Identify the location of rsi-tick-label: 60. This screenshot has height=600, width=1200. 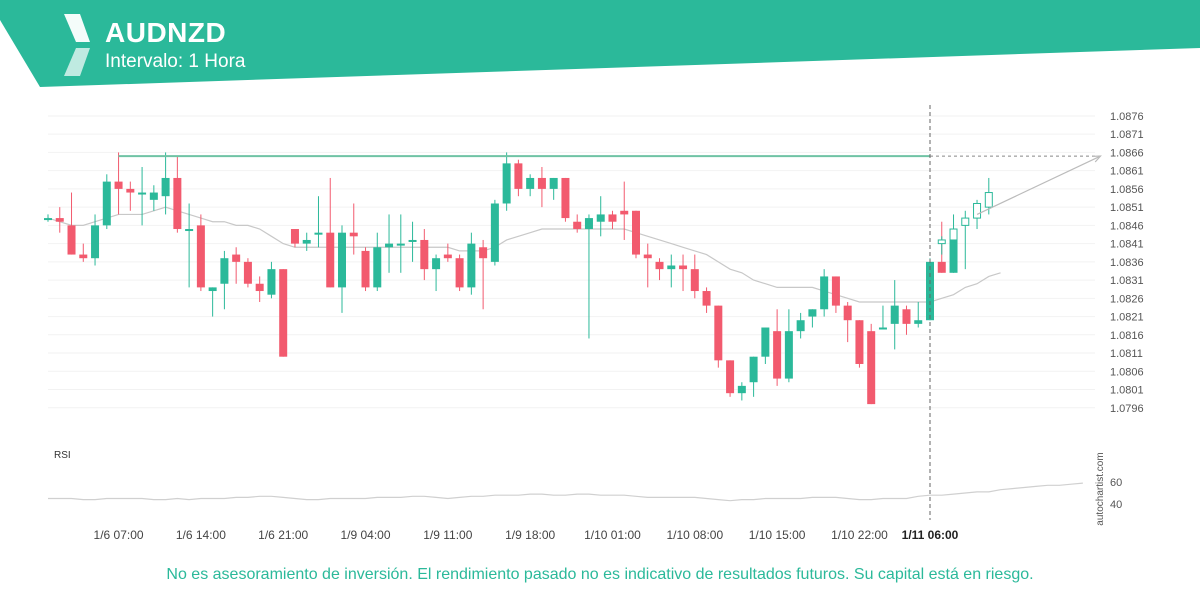
(1116, 483).